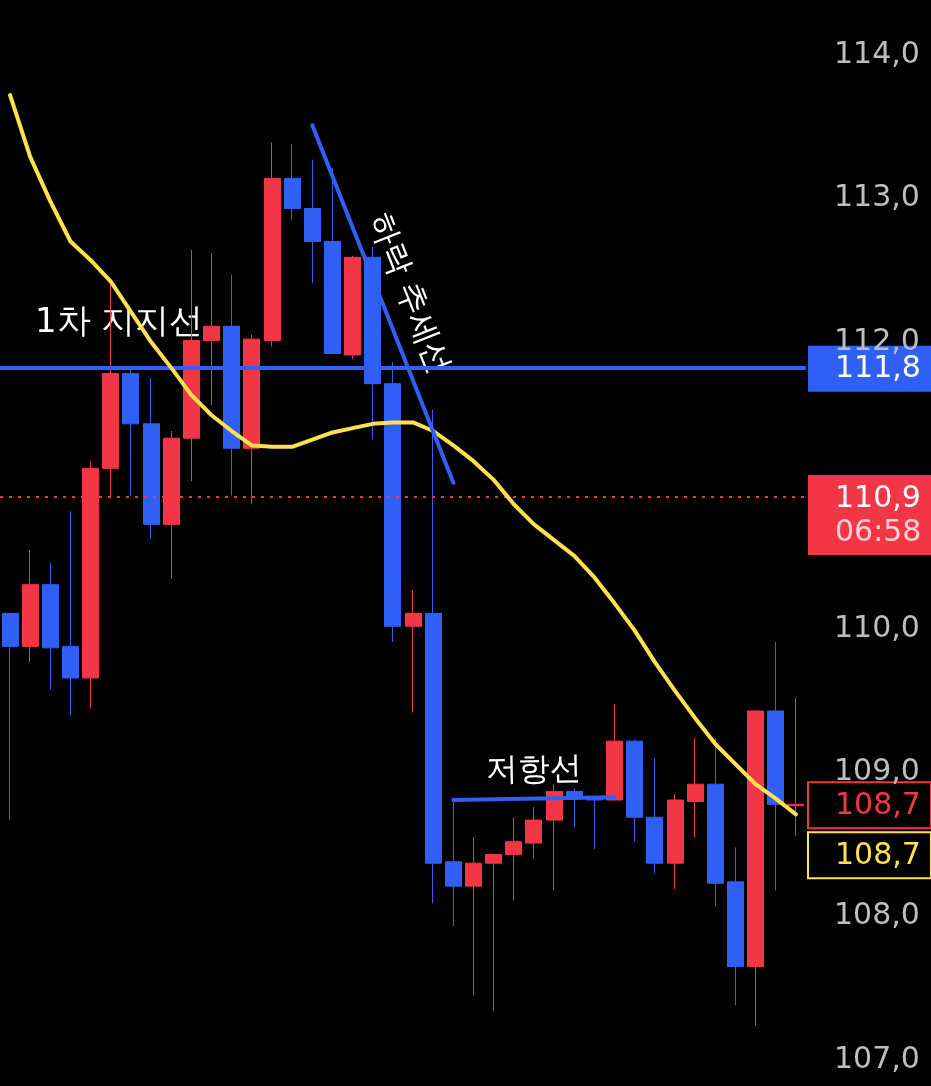 The image size is (931, 1086). Describe the element at coordinates (878, 513) in the screenshot. I see `ref-line-label: 110,9 06:58` at that location.